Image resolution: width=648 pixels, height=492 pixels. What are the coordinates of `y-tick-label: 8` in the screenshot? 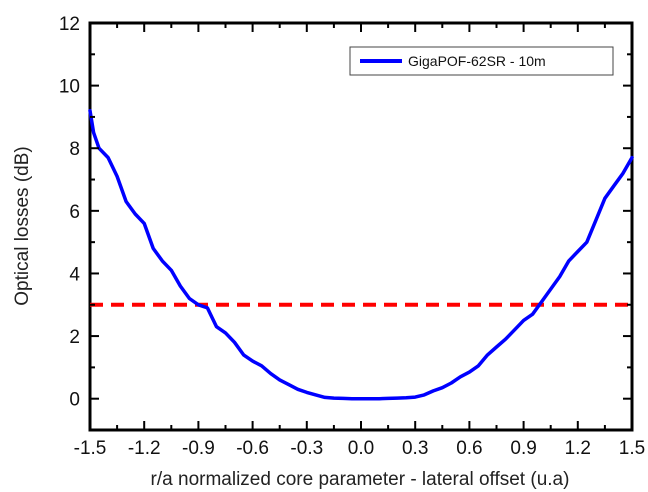 It's located at (74, 149).